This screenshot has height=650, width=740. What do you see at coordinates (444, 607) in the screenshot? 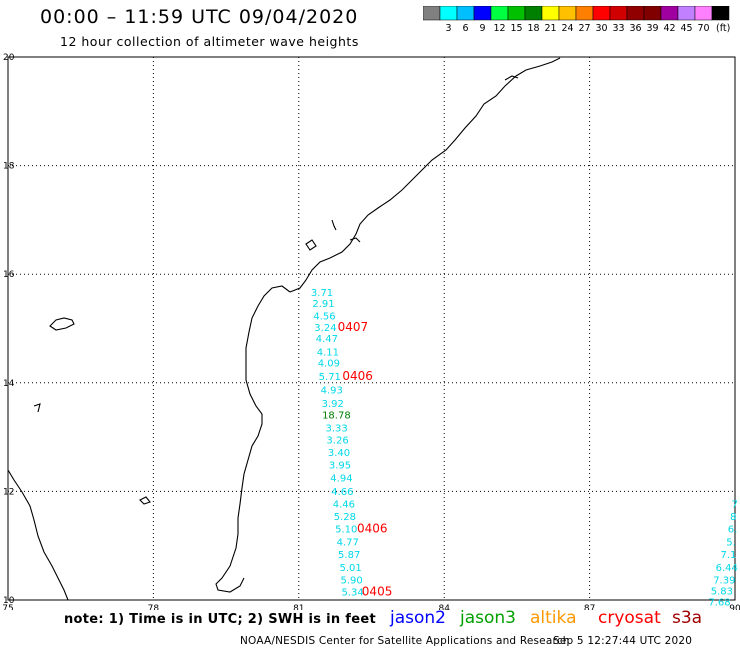
I see `lon-tick-label: 84` at bounding box center [444, 607].